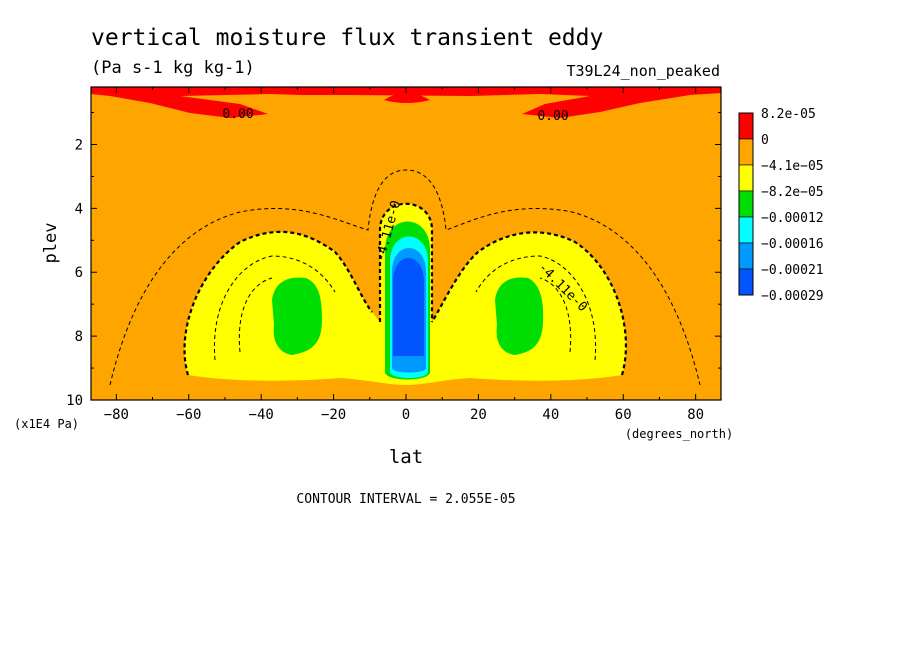  I want to click on x-tick-label: 80, so click(695, 415).